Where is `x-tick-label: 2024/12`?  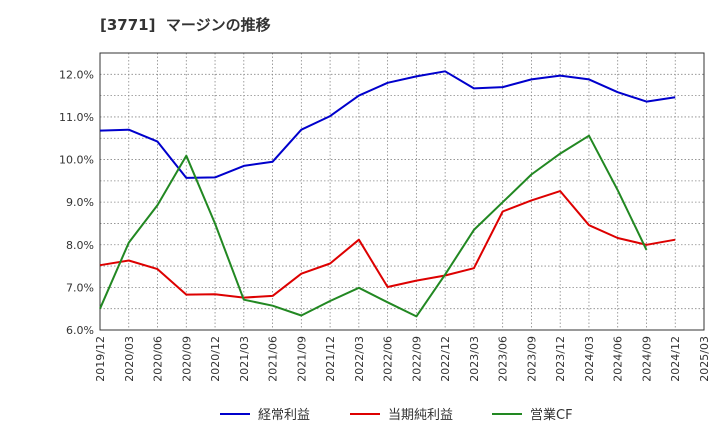 x-tick-label: 2024/12 is located at coordinates (675, 359).